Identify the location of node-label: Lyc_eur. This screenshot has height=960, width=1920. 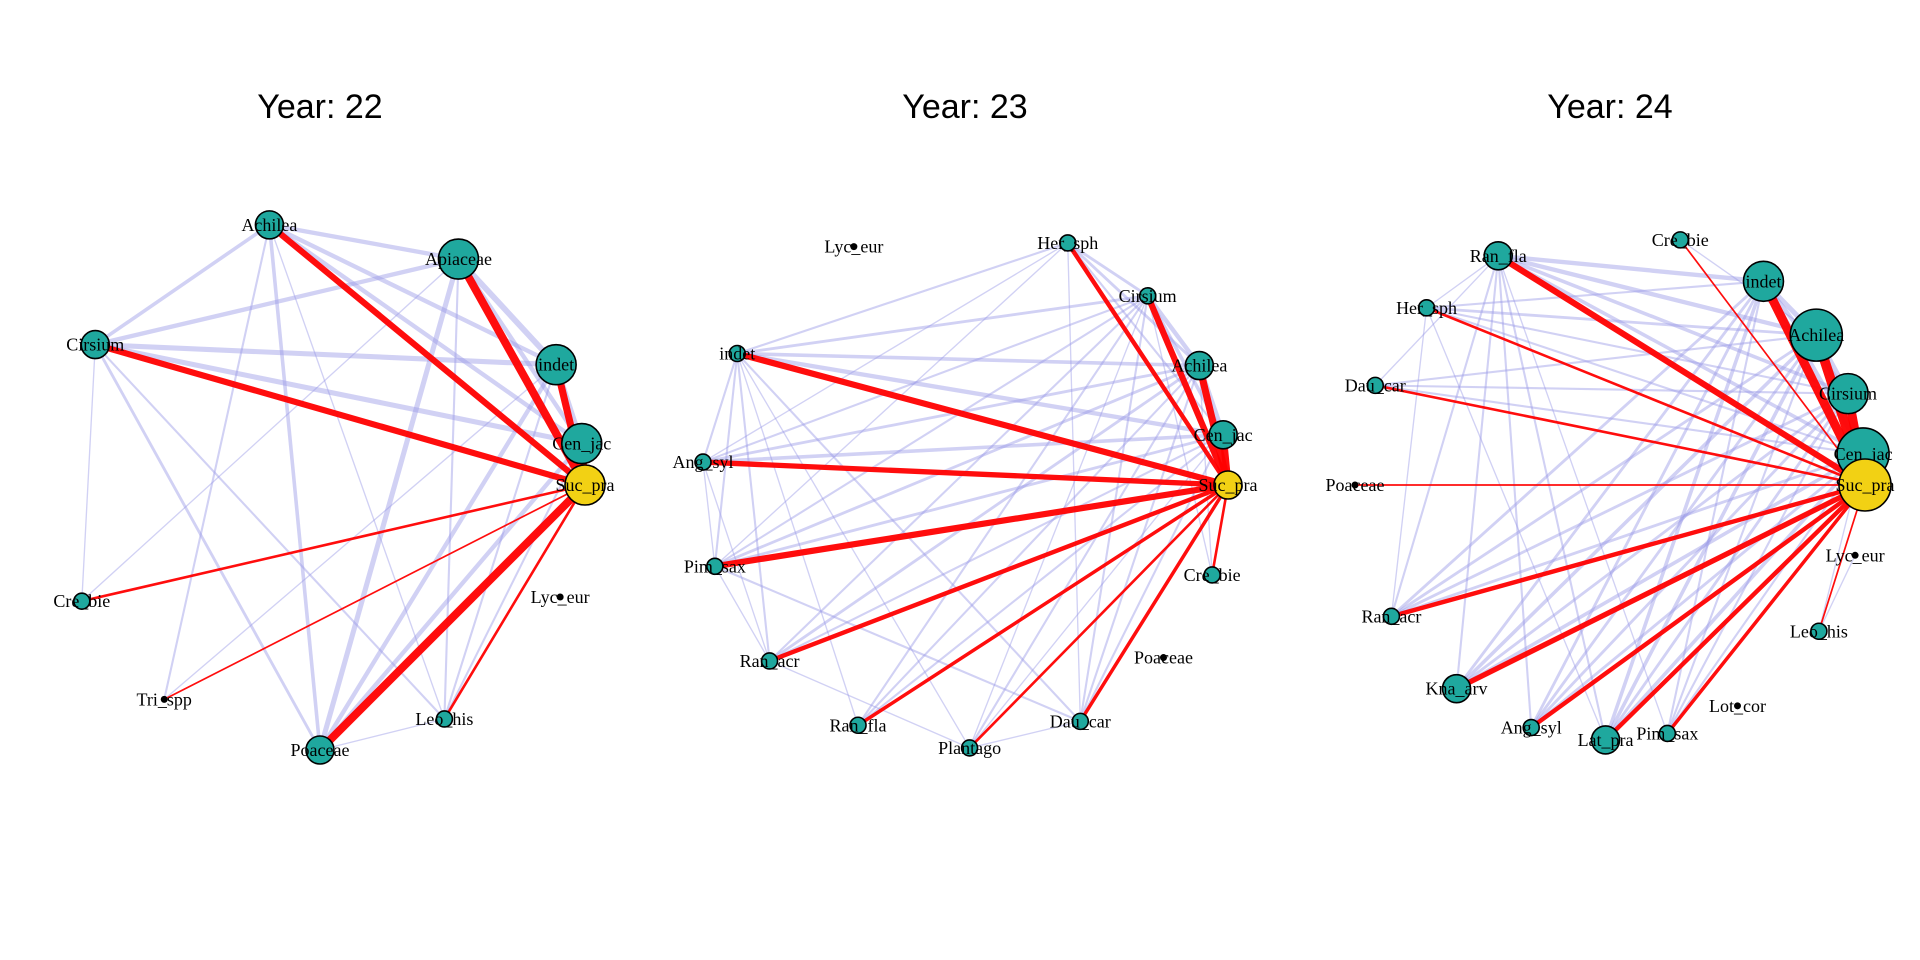
(1855, 555).